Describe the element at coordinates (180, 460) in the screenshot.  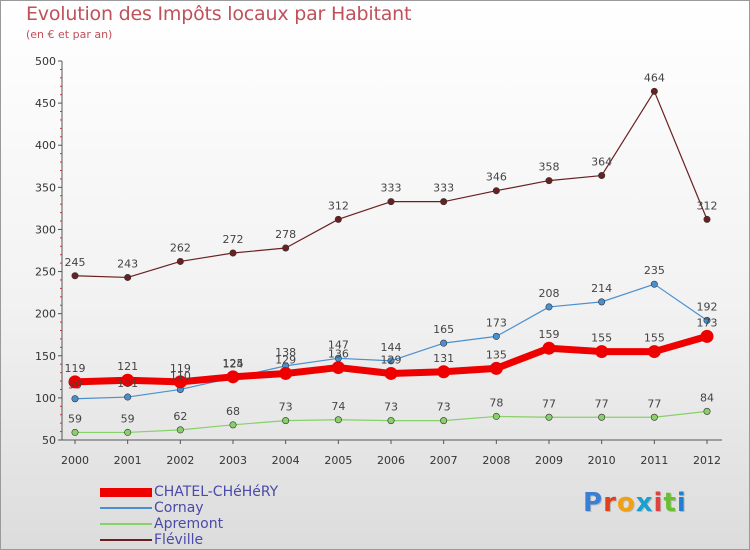
I see `x-tick-label: 2002` at that location.